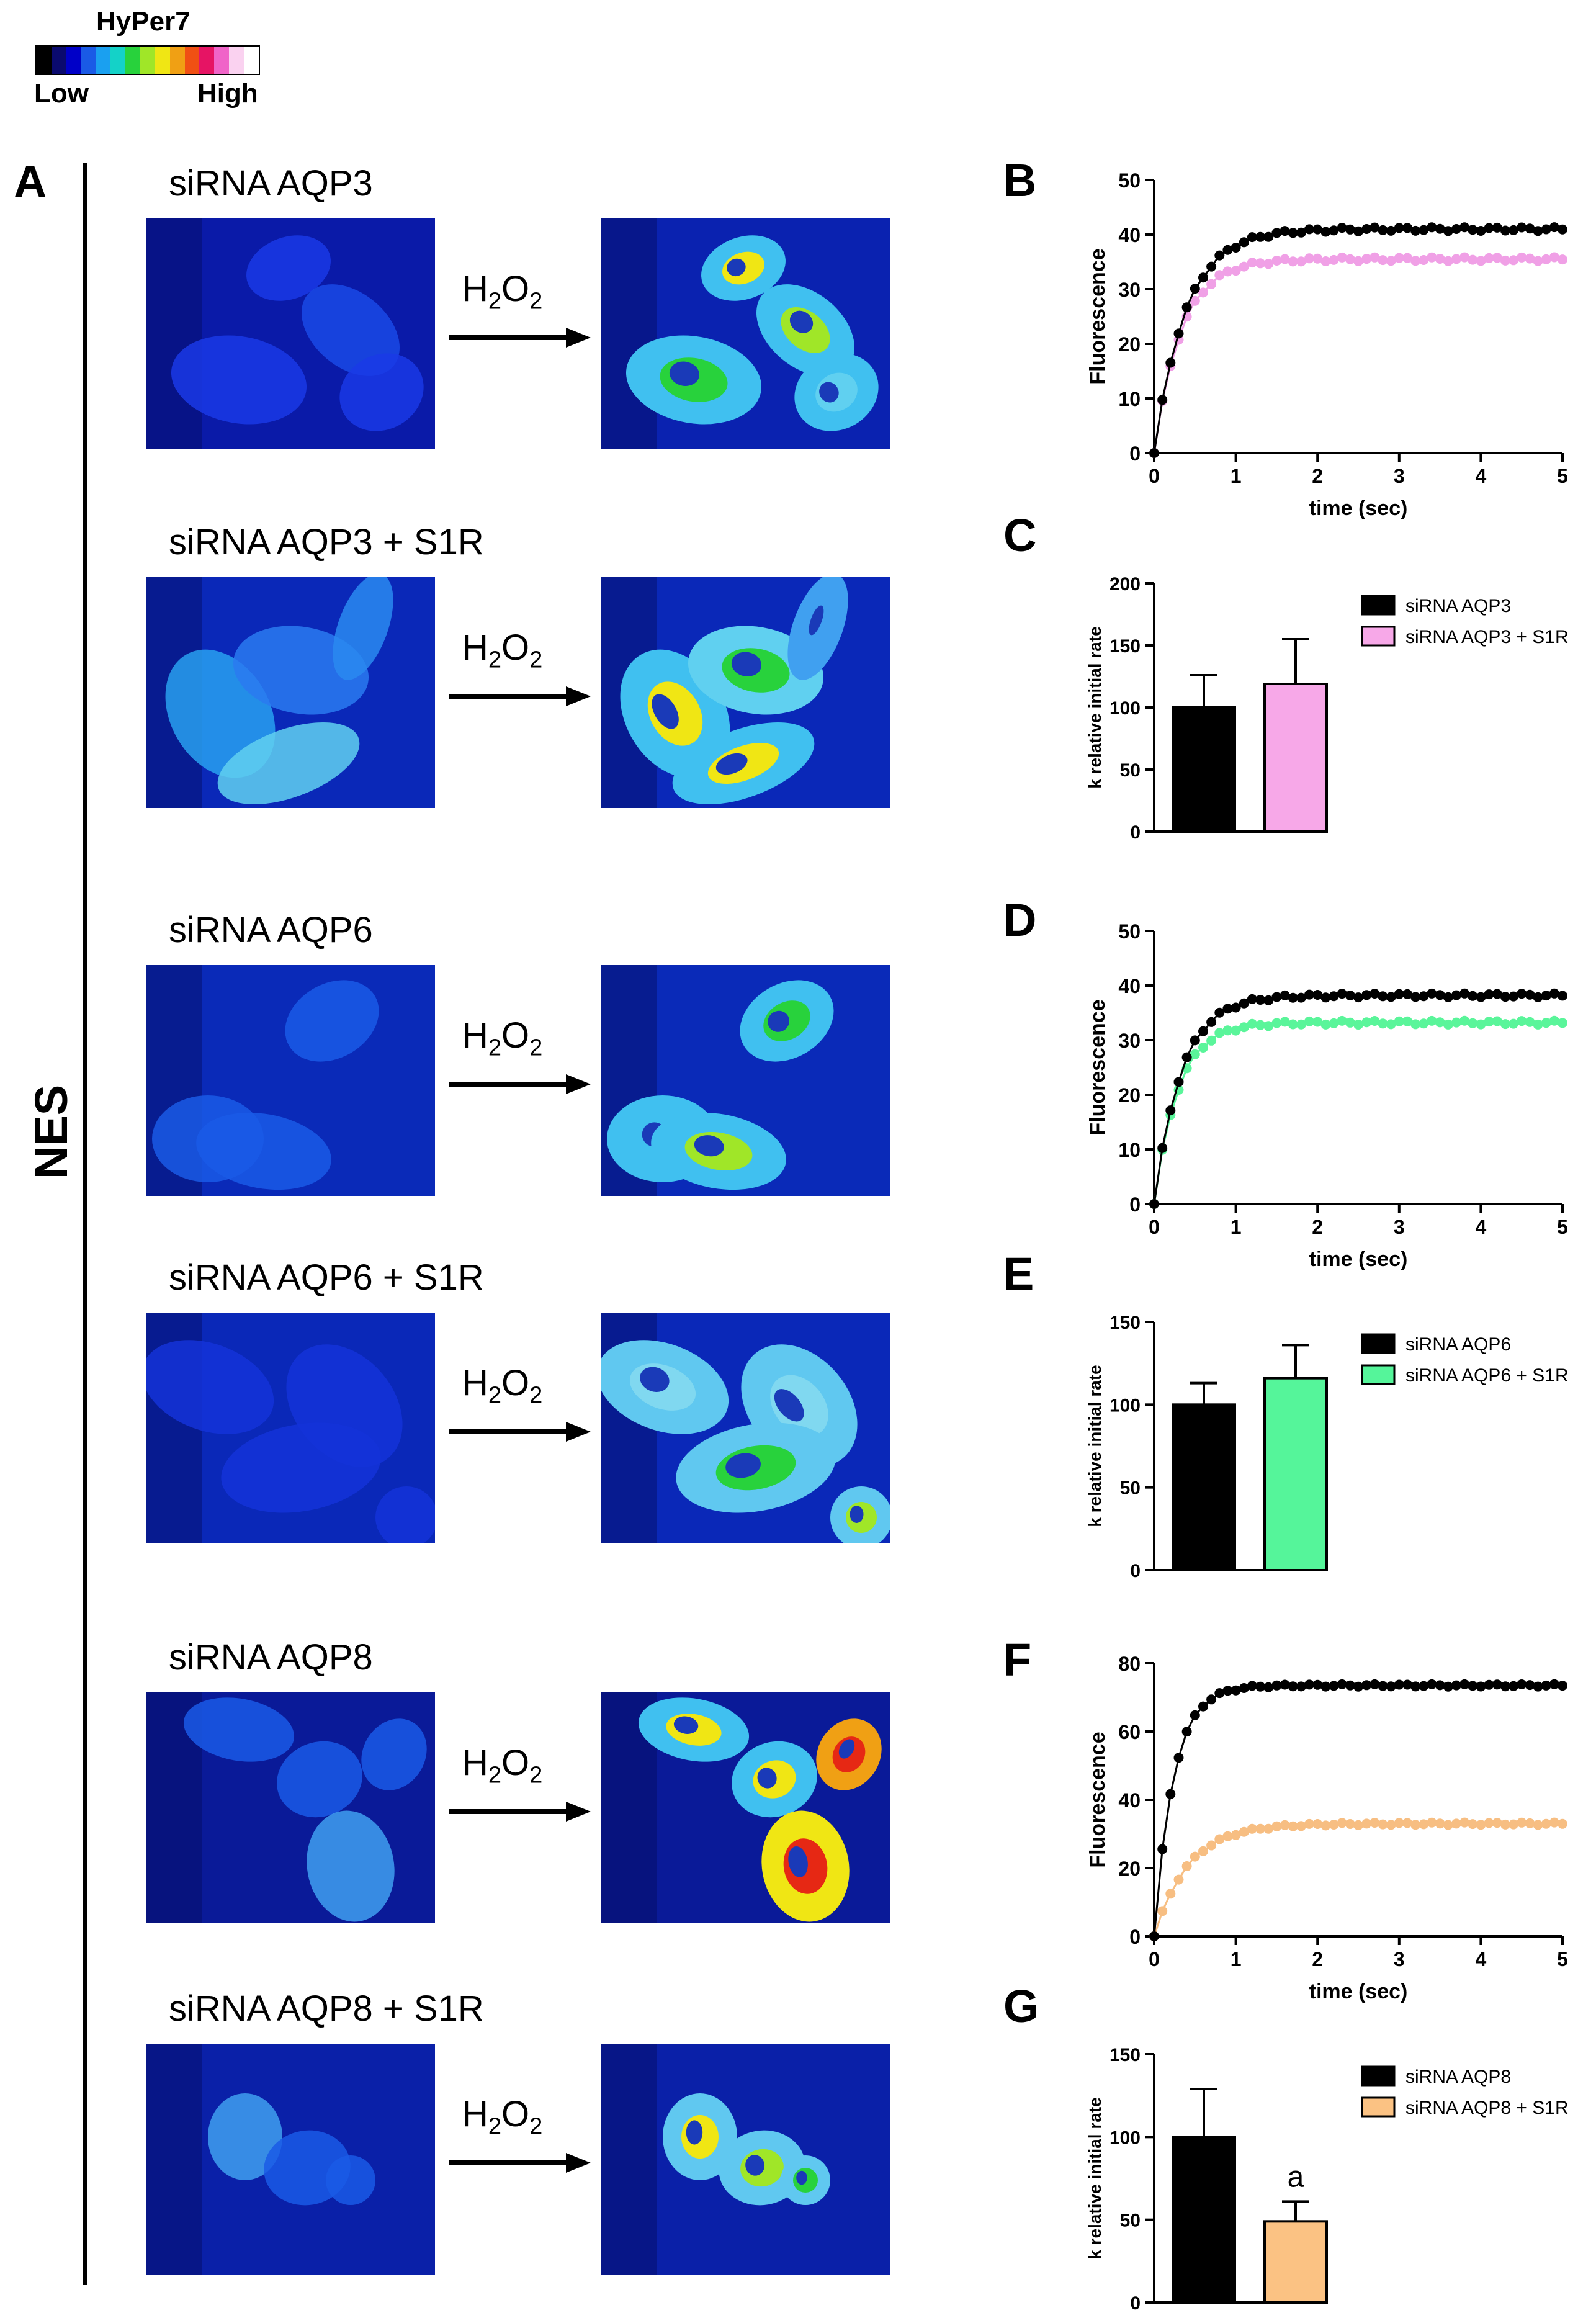  I want to click on y-tick-label: 60, so click(1129, 1732).